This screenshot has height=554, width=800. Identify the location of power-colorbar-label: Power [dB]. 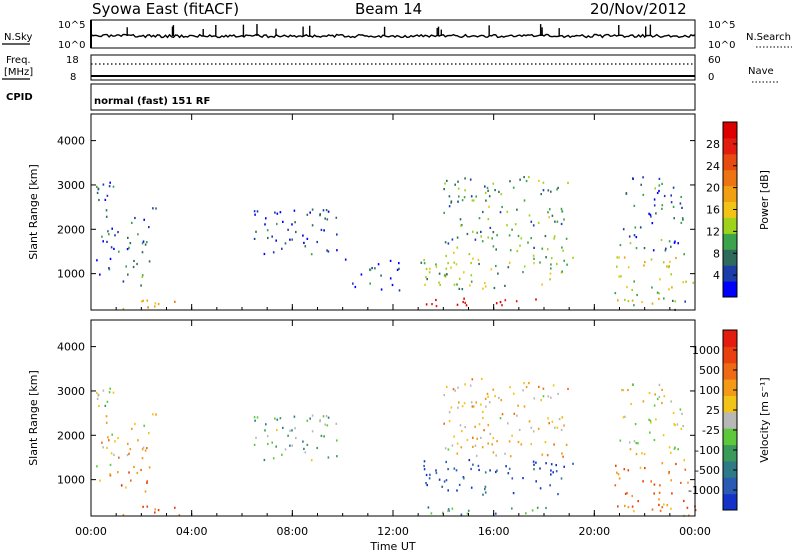
(764, 200).